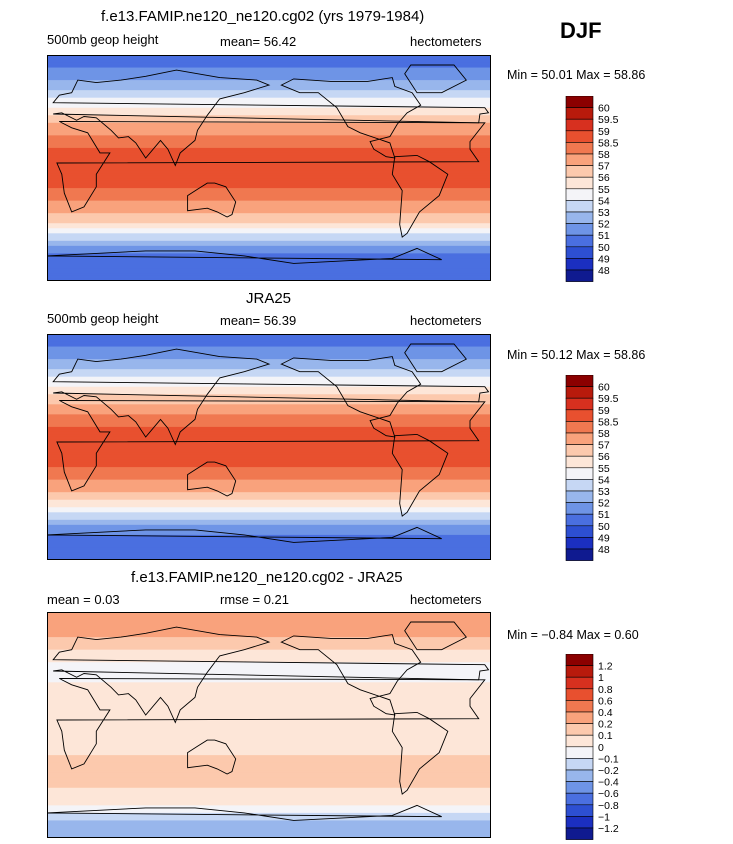 Image resolution: width=733 pixels, height=844 pixels. Describe the element at coordinates (605, 701) in the screenshot. I see `colorbar-tick-label: 0.6` at that location.